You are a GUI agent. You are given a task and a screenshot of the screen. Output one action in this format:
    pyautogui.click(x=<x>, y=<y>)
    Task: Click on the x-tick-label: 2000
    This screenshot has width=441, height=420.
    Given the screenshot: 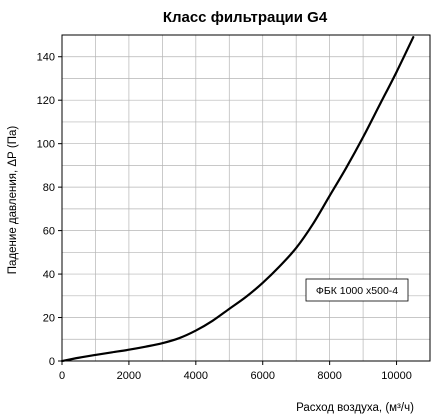 What is the action you would take?
    pyautogui.click(x=129, y=376)
    